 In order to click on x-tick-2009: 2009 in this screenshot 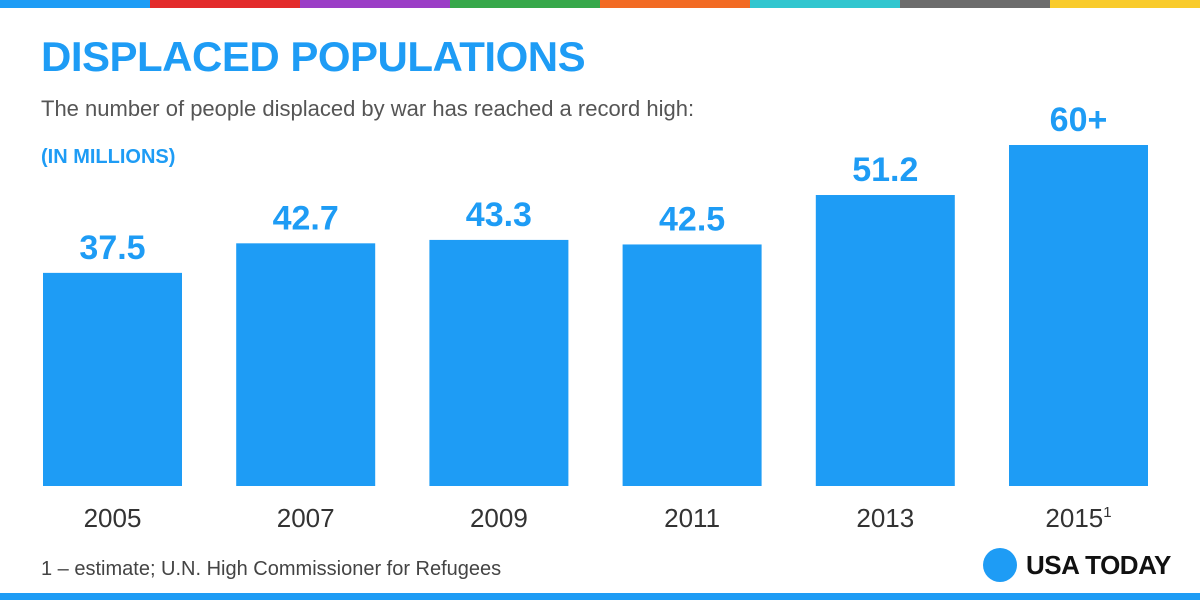, I will do `click(499, 518)`.